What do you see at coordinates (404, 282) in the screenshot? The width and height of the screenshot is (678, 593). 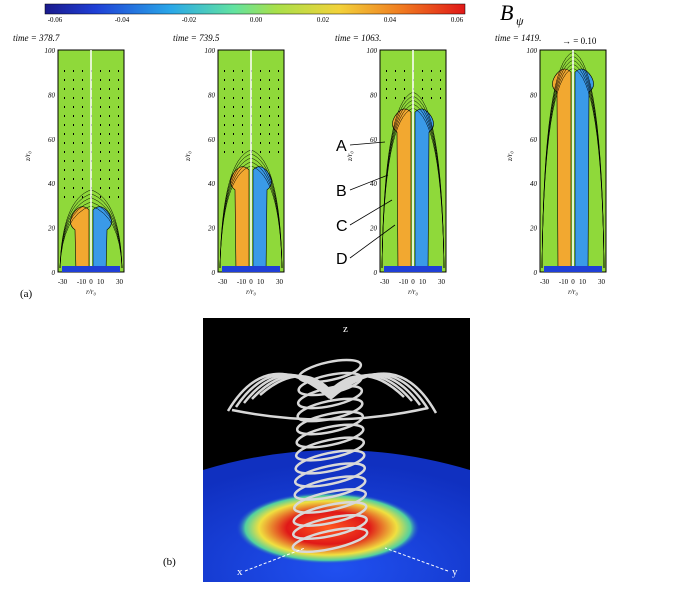 I see `x-tick-label: -10` at bounding box center [404, 282].